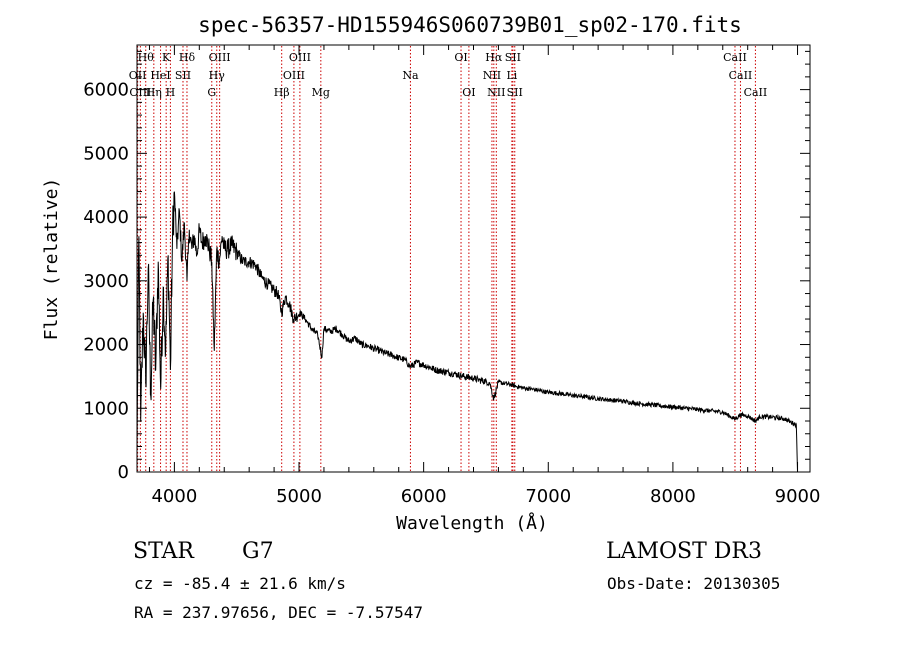  I want to click on object-subclass: G7, so click(258, 551).